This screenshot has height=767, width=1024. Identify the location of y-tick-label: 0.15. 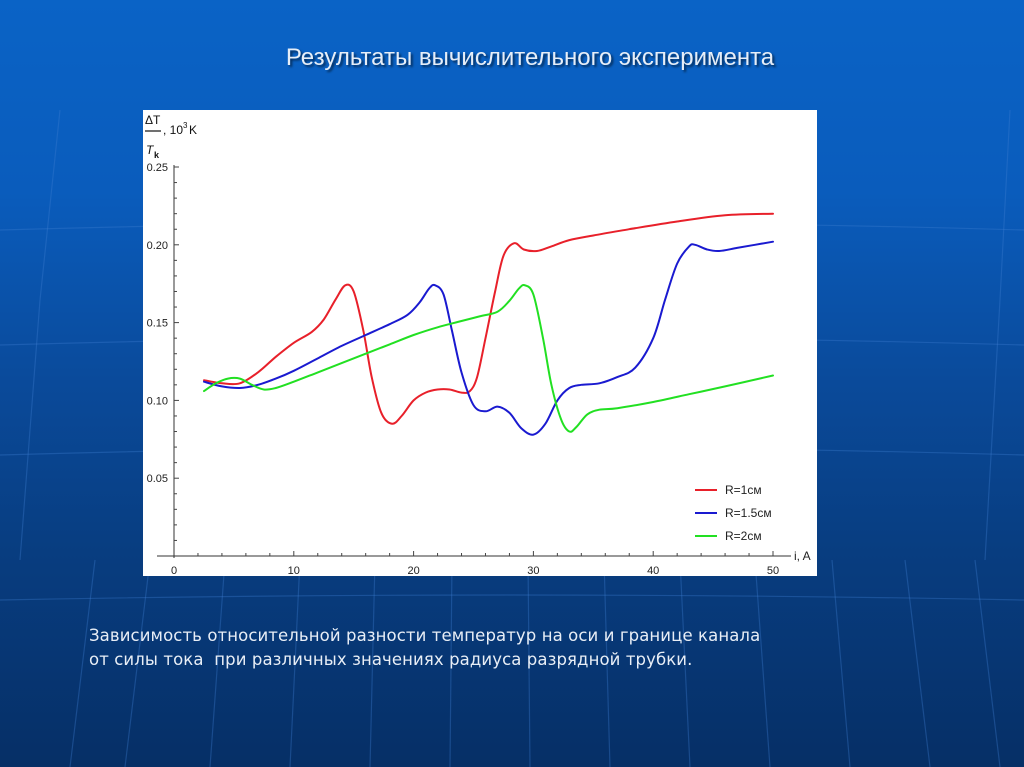
(157, 324).